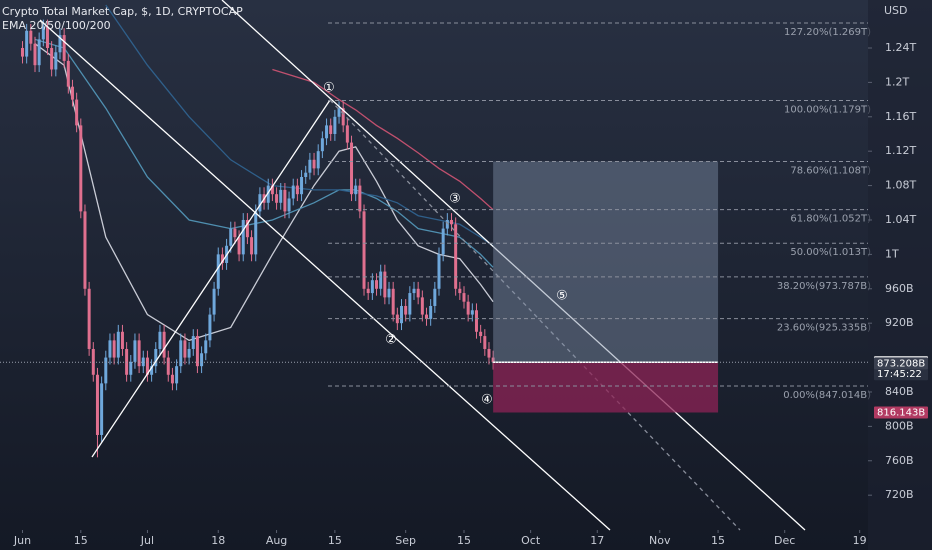 The image size is (932, 550). Describe the element at coordinates (899, 288) in the screenshot. I see `y-tick-label: 960B` at that location.